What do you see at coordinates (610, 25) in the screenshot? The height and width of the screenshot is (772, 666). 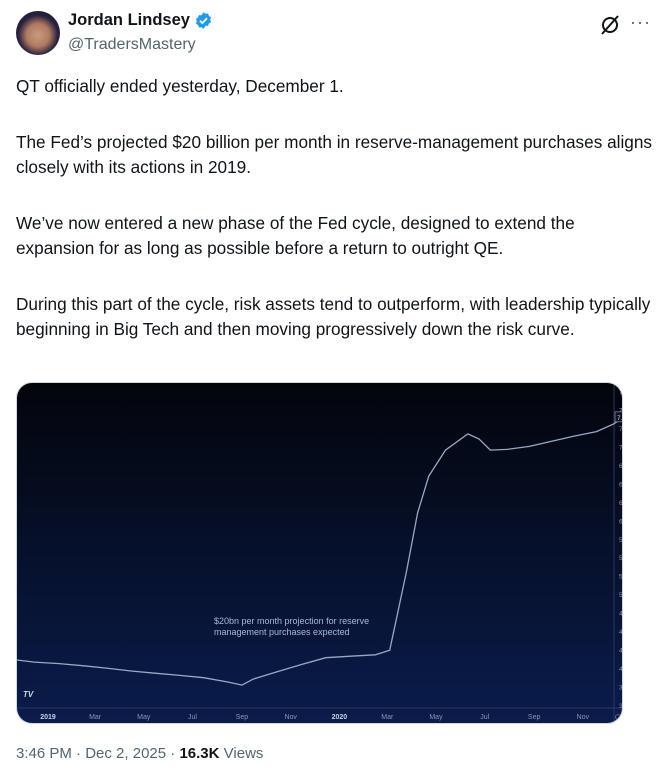 I see `grok-icon` at bounding box center [610, 25].